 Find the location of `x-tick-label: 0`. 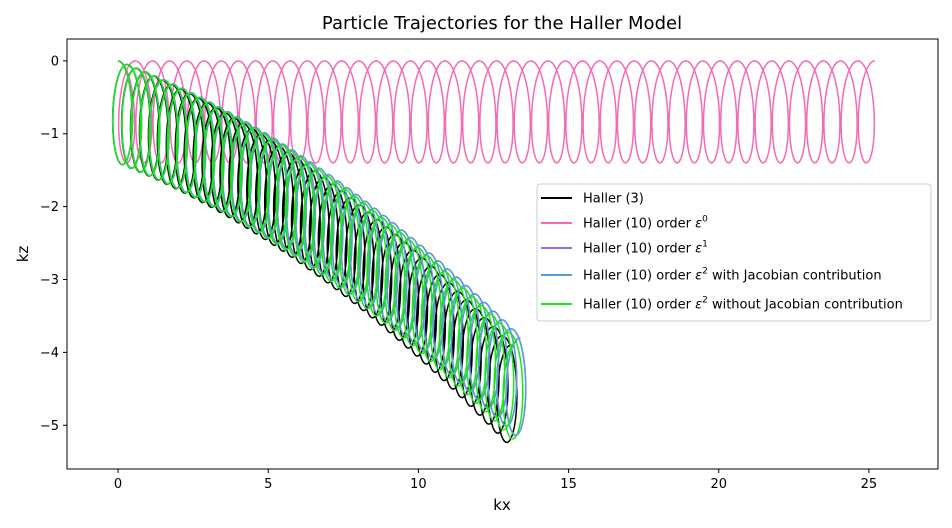

x-tick-label: 0 is located at coordinates (118, 484).